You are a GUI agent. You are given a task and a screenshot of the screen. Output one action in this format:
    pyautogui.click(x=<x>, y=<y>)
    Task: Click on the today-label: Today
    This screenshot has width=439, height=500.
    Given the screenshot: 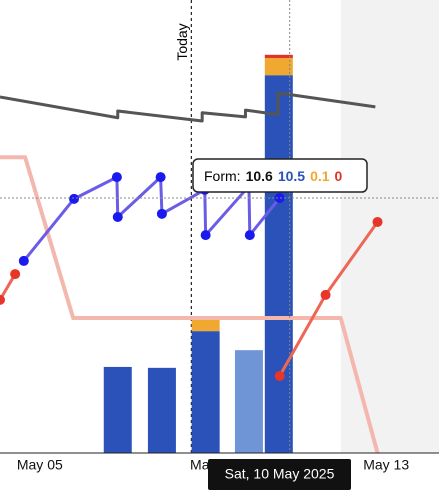 What is the action you would take?
    pyautogui.click(x=182, y=41)
    